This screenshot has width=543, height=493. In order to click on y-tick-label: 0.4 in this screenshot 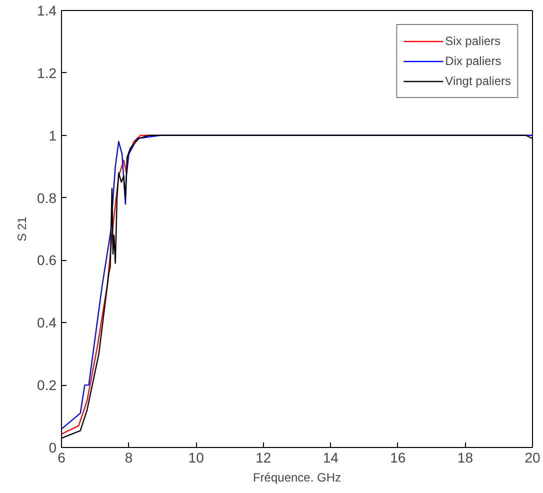, I will do `click(47, 322)`.